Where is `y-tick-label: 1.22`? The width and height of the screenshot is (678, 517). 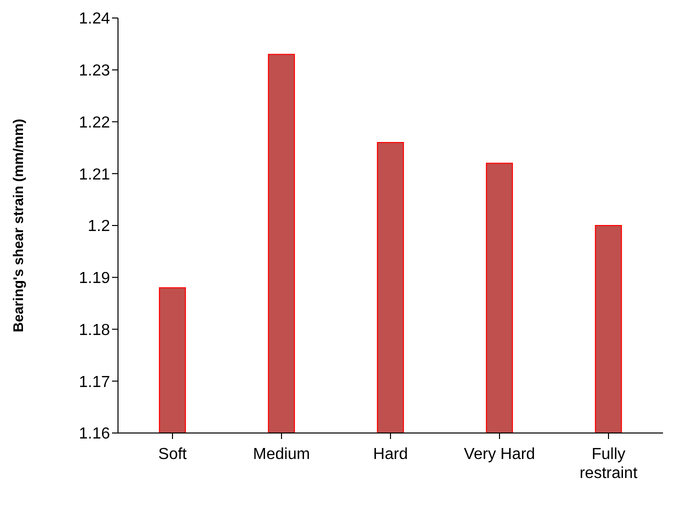 y-tick-label: 1.22 is located at coordinates (94, 123).